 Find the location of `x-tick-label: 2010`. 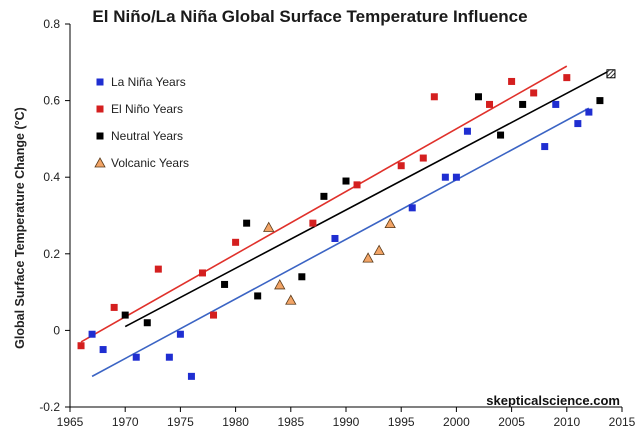

x-tick-label: 2010 is located at coordinates (566, 422).